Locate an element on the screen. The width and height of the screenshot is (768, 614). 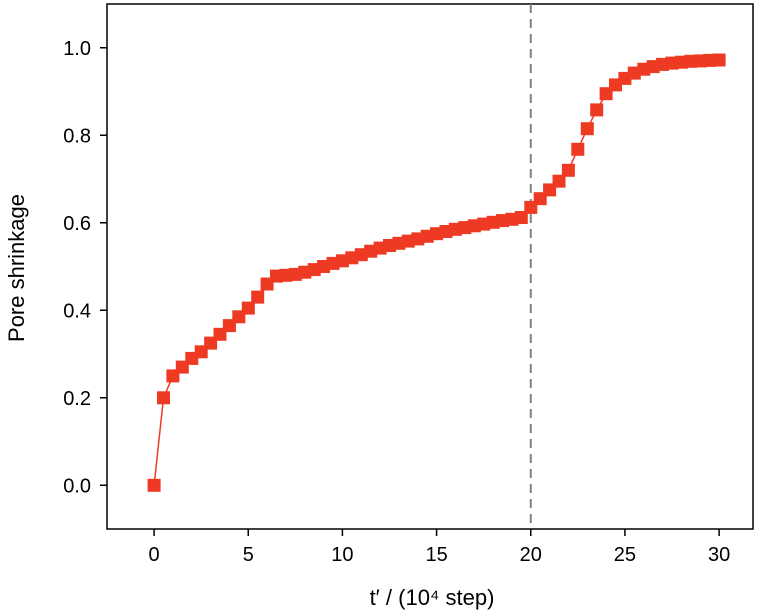
y-tick-label: 0.0 is located at coordinates (77, 486).